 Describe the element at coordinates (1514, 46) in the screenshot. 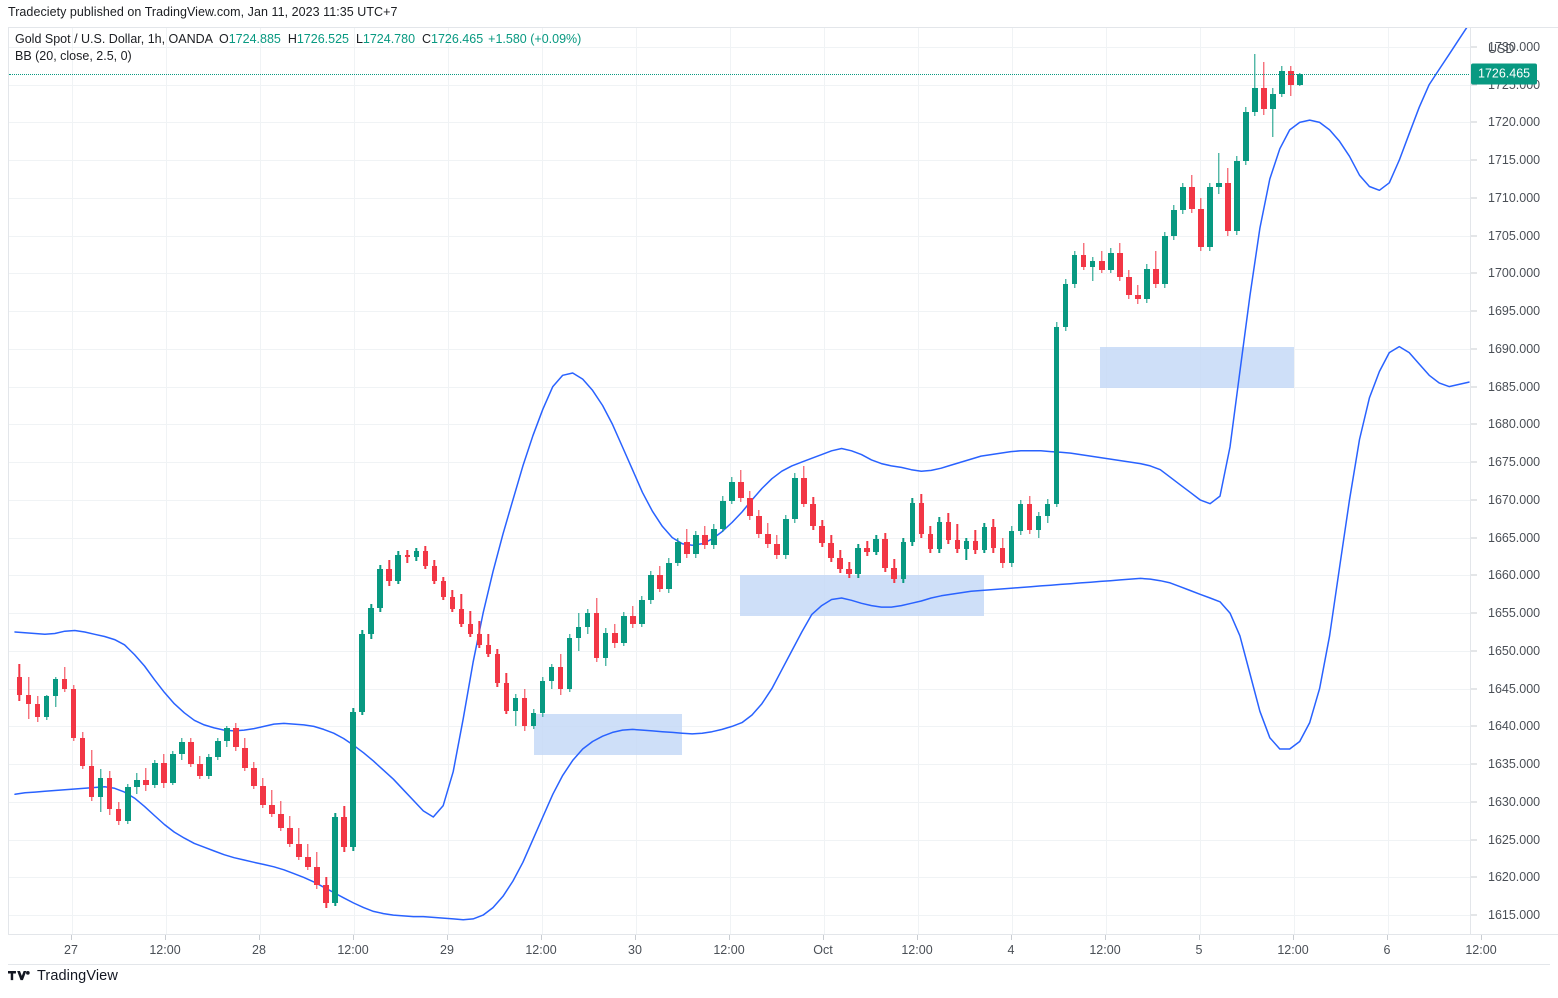

I see `price-axis-label: 1730.000` at that location.